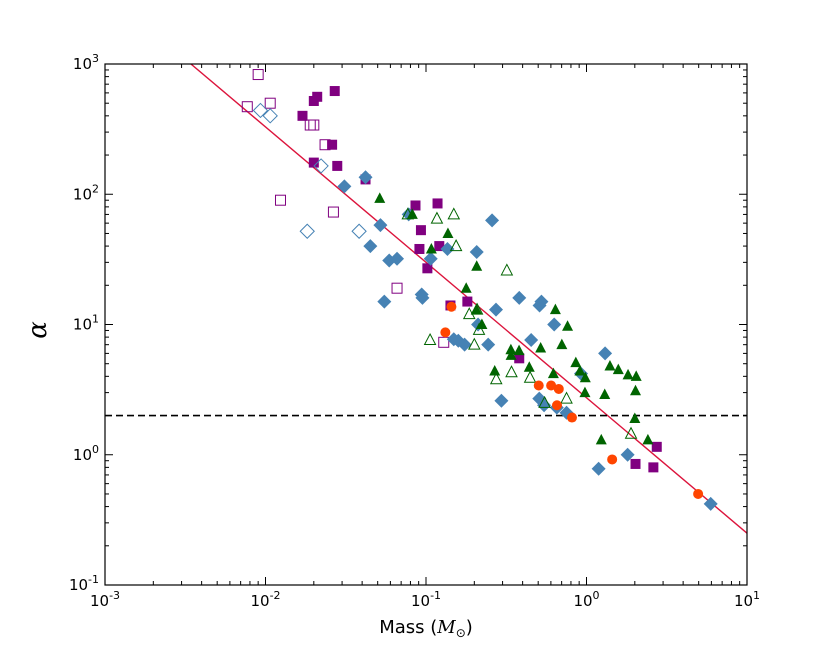 The width and height of the screenshot is (830, 653). I want to click on x-tick-label: 10⁻³, so click(105, 599).